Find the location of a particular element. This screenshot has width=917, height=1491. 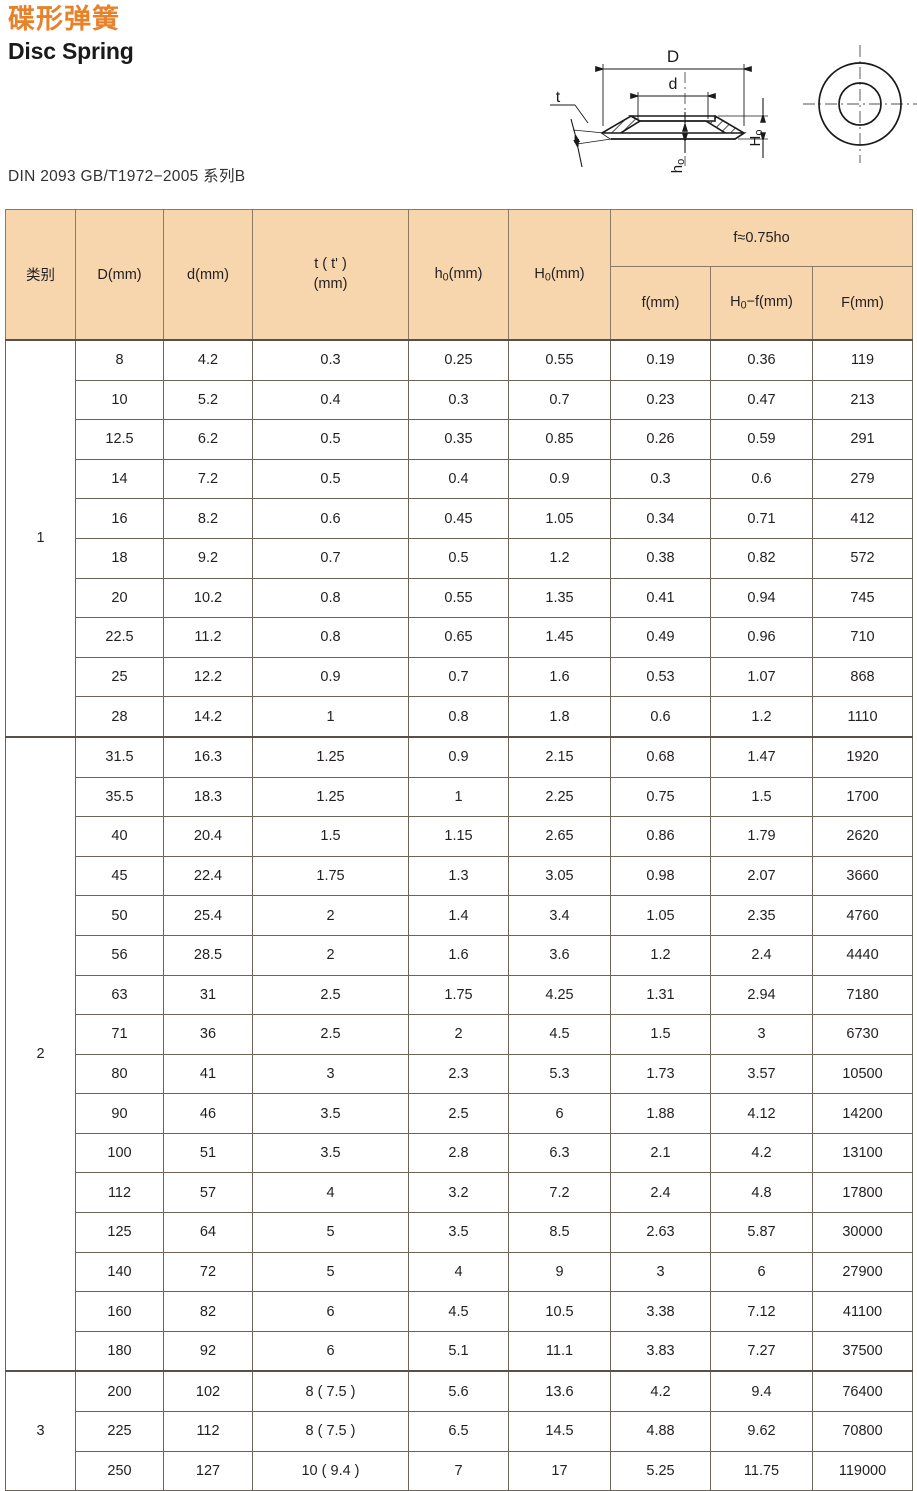

cell-D: 28 is located at coordinates (119, 717).